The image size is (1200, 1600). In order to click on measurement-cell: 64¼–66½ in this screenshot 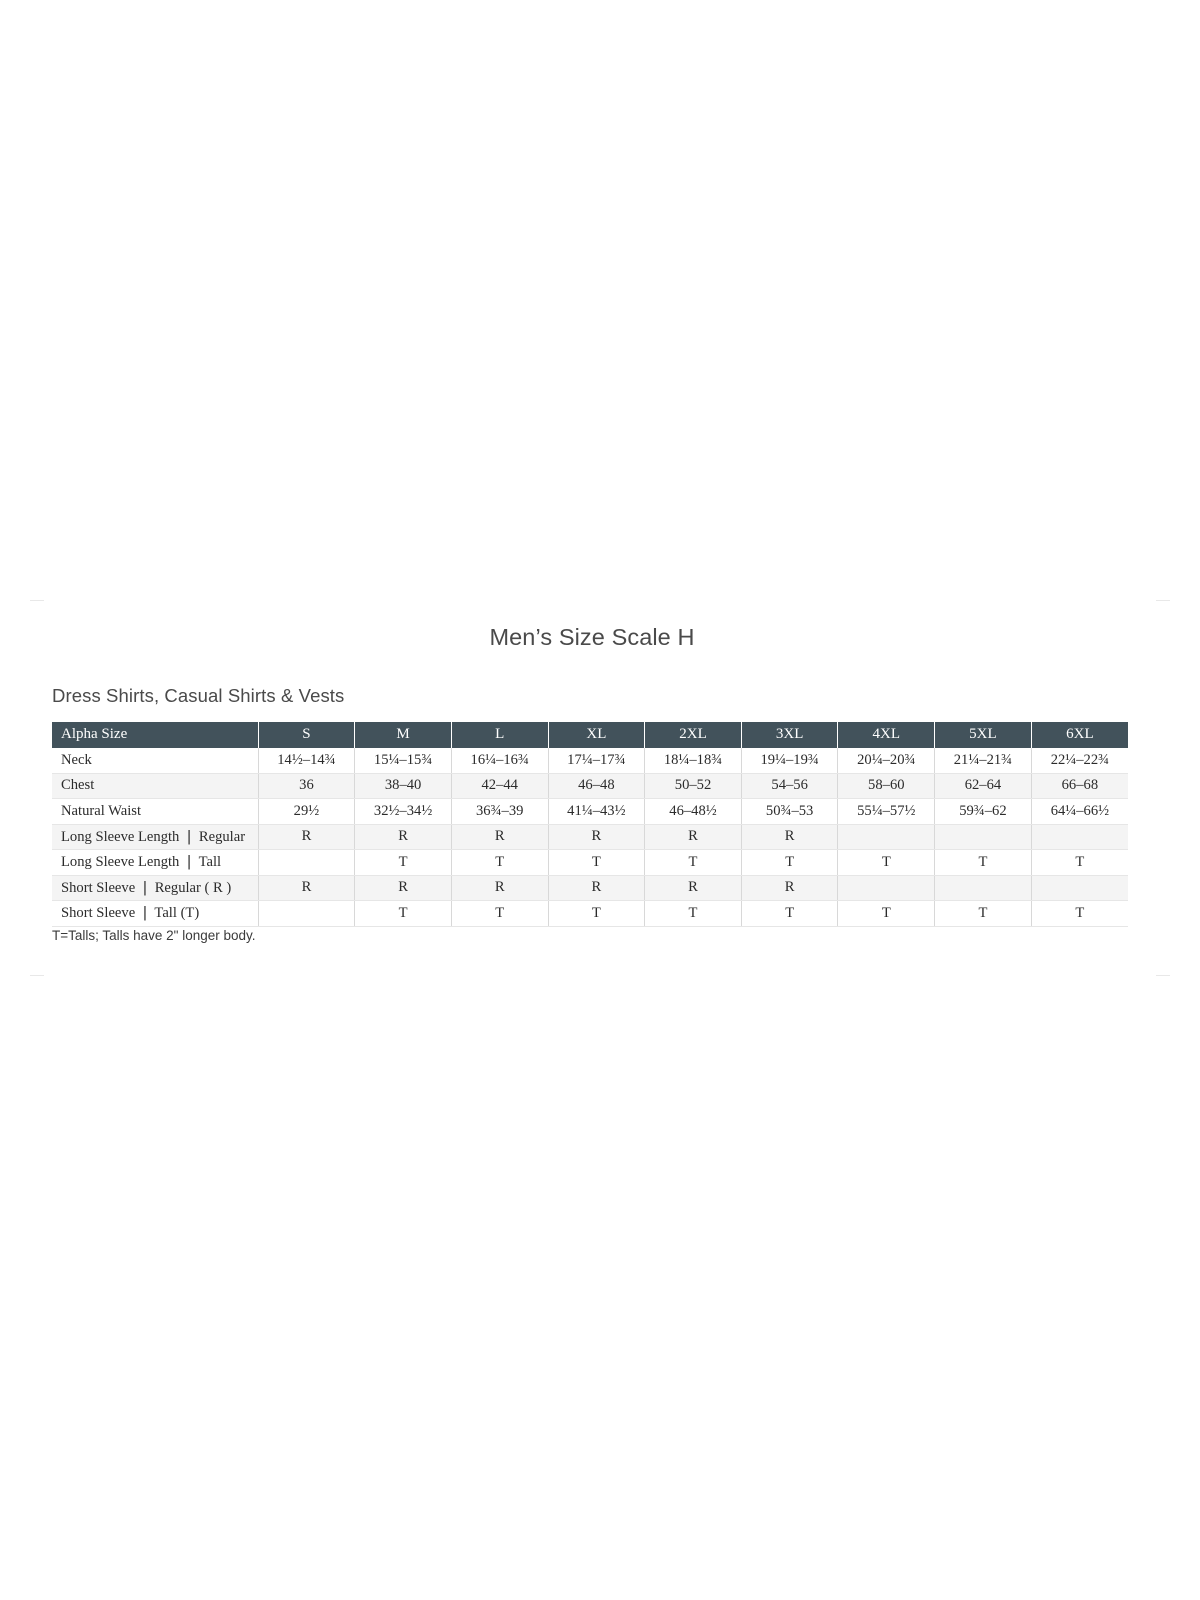, I will do `click(1079, 811)`.